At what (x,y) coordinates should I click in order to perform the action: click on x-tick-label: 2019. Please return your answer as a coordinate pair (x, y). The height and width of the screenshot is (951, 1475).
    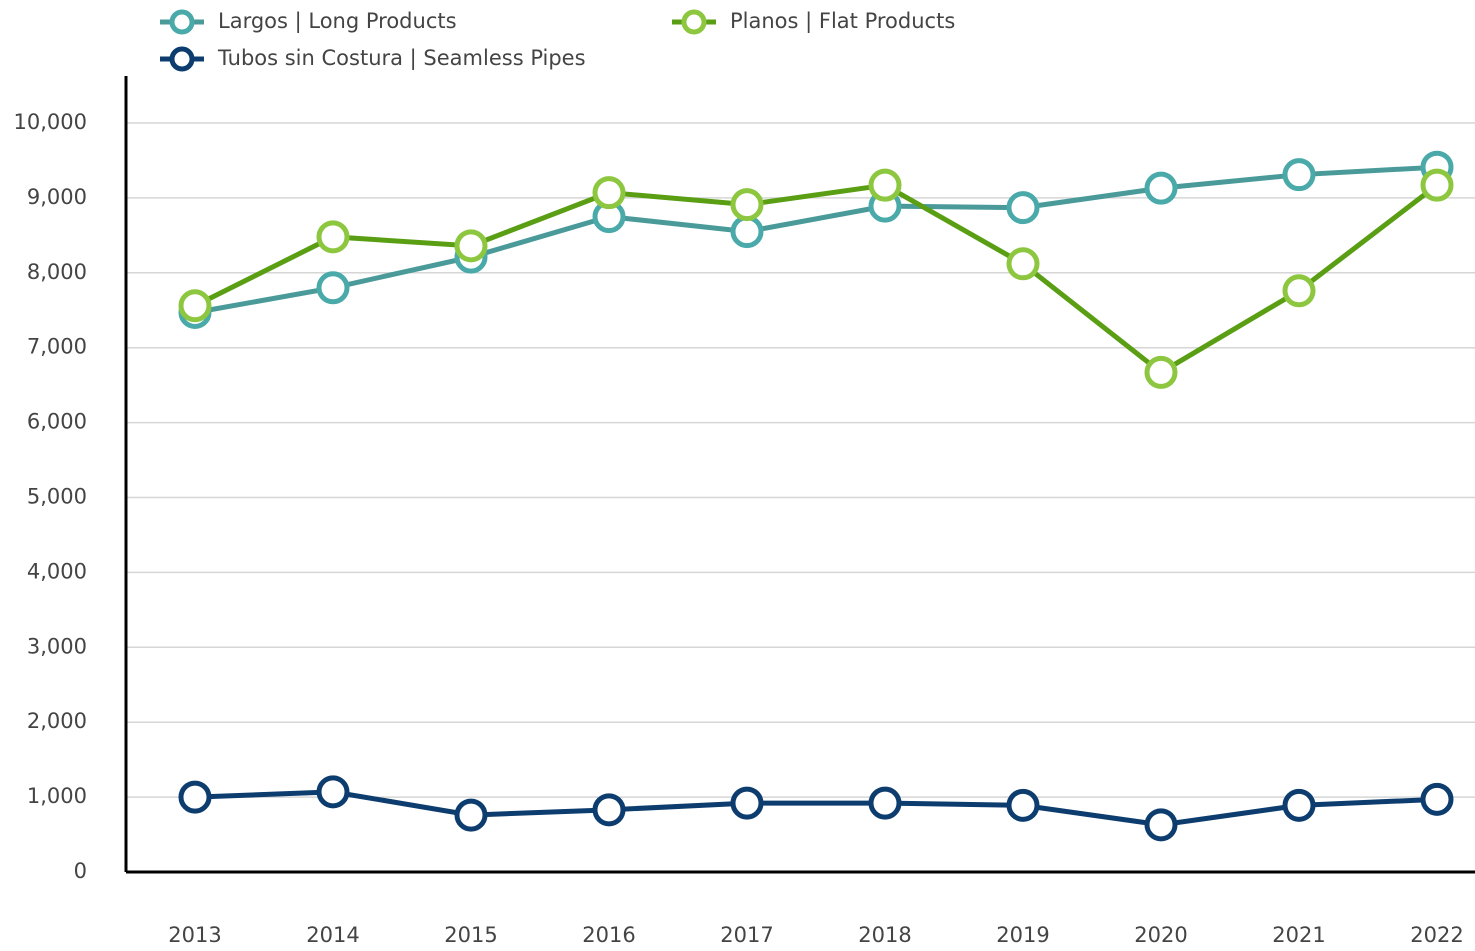
    Looking at the image, I should click on (1022, 935).